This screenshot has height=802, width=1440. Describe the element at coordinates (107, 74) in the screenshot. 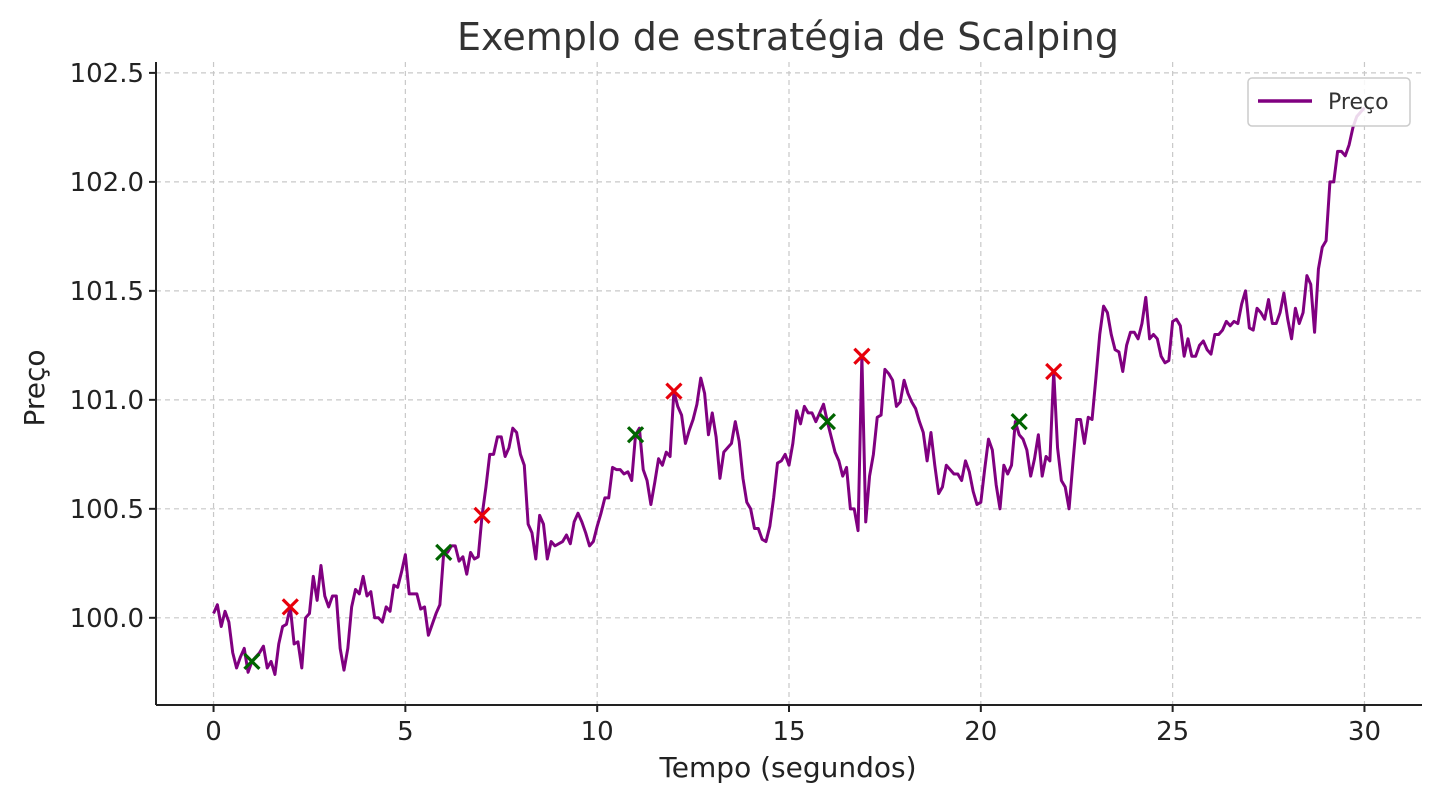

I see `y-tick-label: 102.5` at that location.